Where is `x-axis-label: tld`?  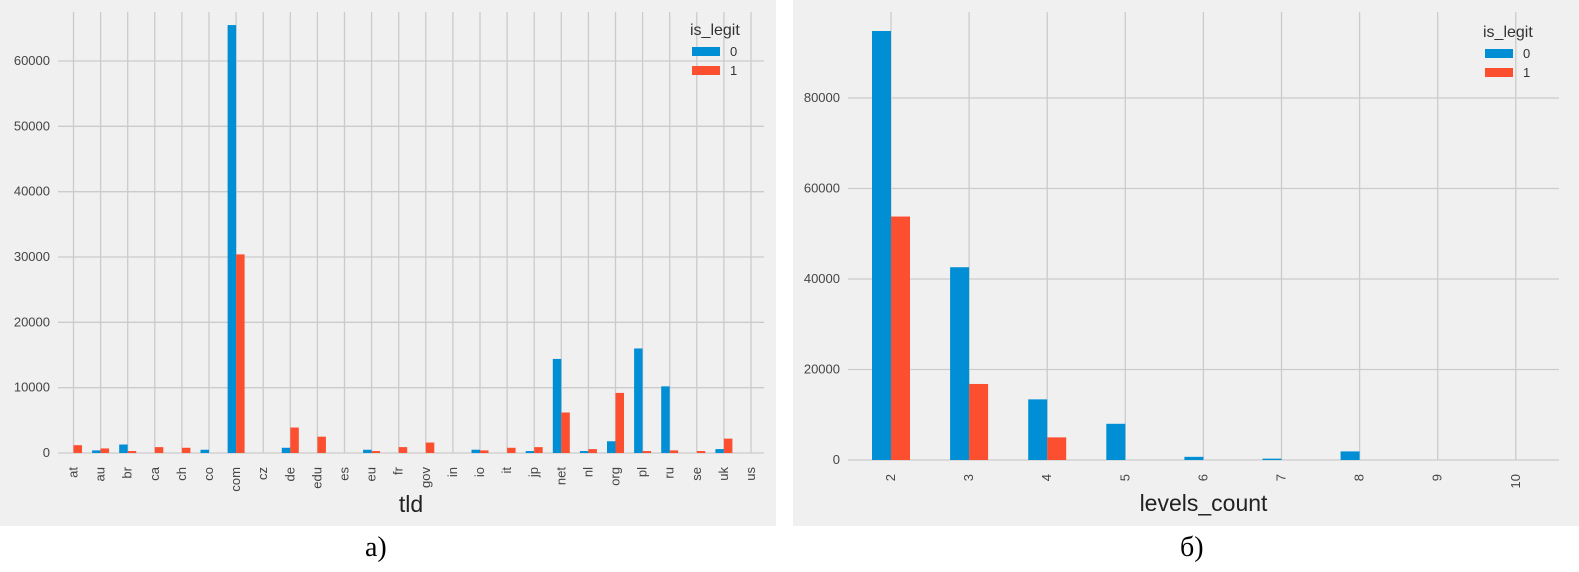 x-axis-label: tld is located at coordinates (411, 504).